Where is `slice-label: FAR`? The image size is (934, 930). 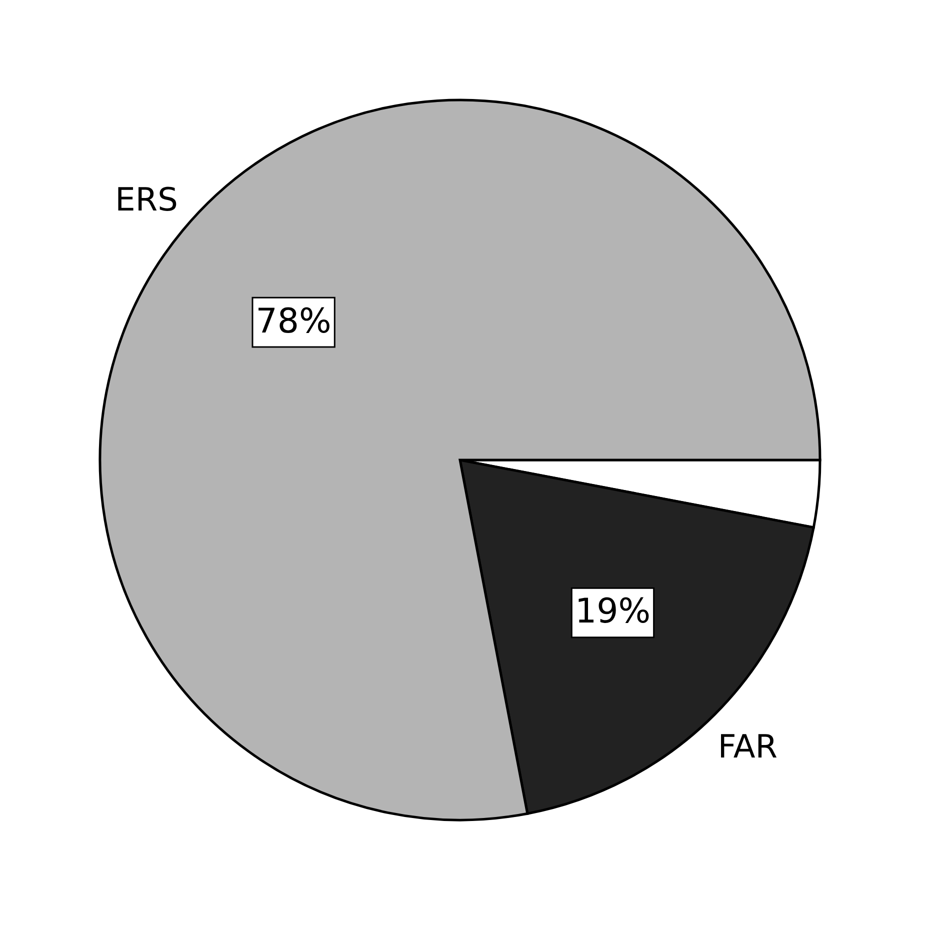
slice-label: FAR is located at coordinates (748, 747).